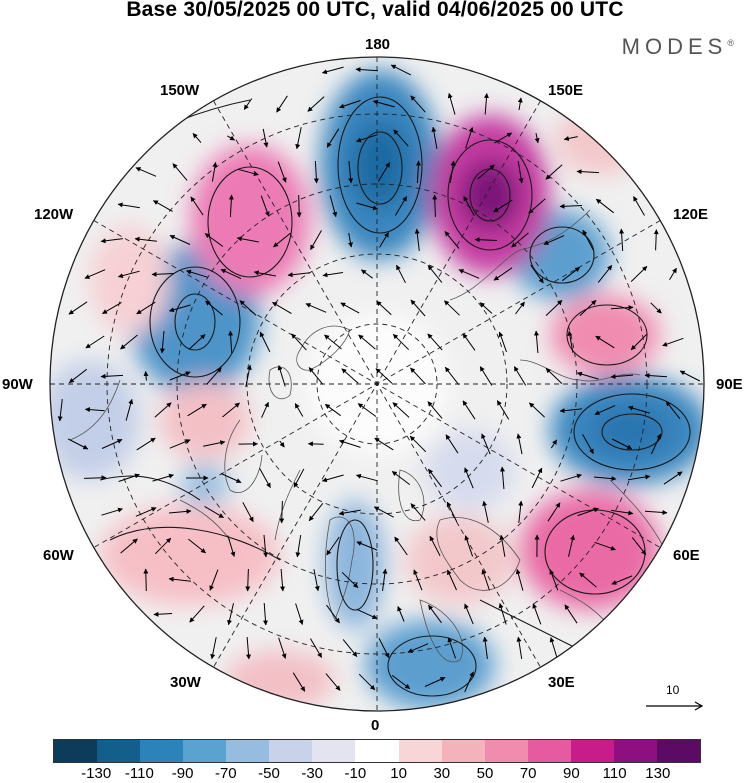 Image resolution: width=750 pixels, height=783 pixels. Describe the element at coordinates (182, 773) in the screenshot. I see `colorbar-tick-label: -90` at that location.